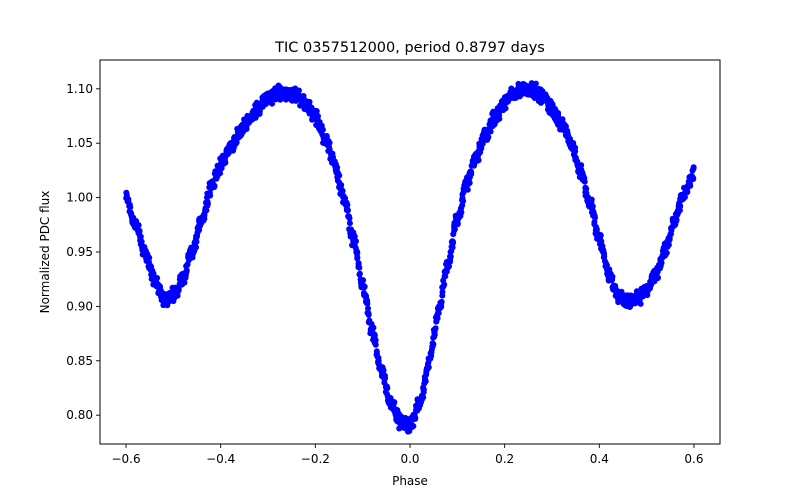 The width and height of the screenshot is (800, 500). I want to click on x-tick-label: −0.6, so click(125, 459).